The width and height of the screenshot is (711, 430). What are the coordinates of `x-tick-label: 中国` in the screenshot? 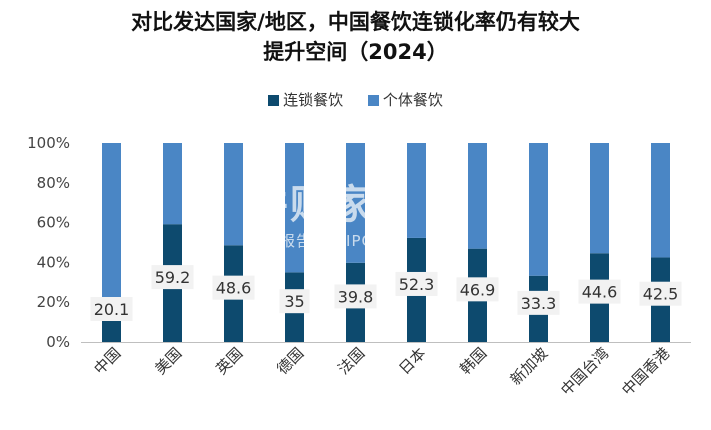 It's located at (107, 361).